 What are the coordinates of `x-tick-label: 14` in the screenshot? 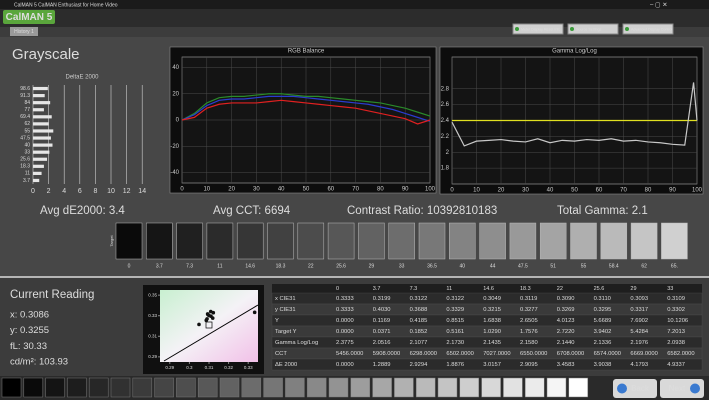 It's located at (142, 191).